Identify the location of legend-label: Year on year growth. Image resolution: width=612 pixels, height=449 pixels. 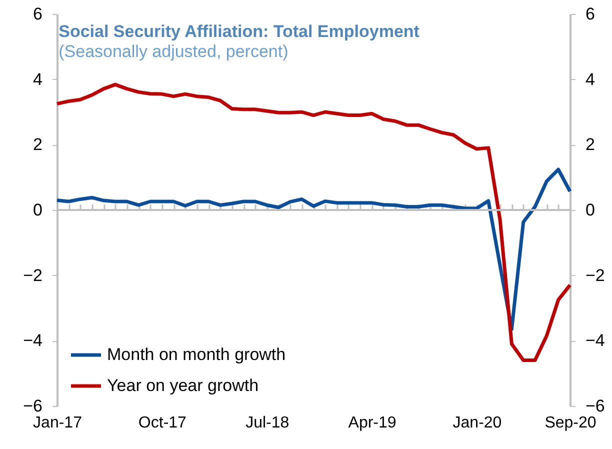
(183, 385).